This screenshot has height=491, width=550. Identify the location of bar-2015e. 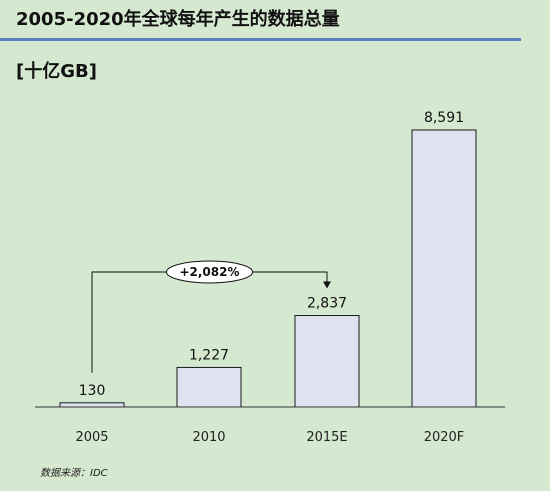
(327, 361).